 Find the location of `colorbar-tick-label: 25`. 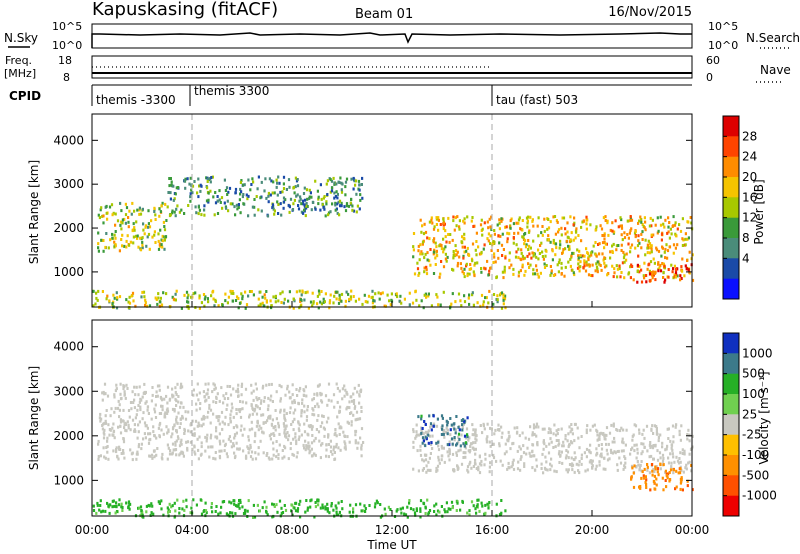

colorbar-tick-label: 25 is located at coordinates (749, 414).